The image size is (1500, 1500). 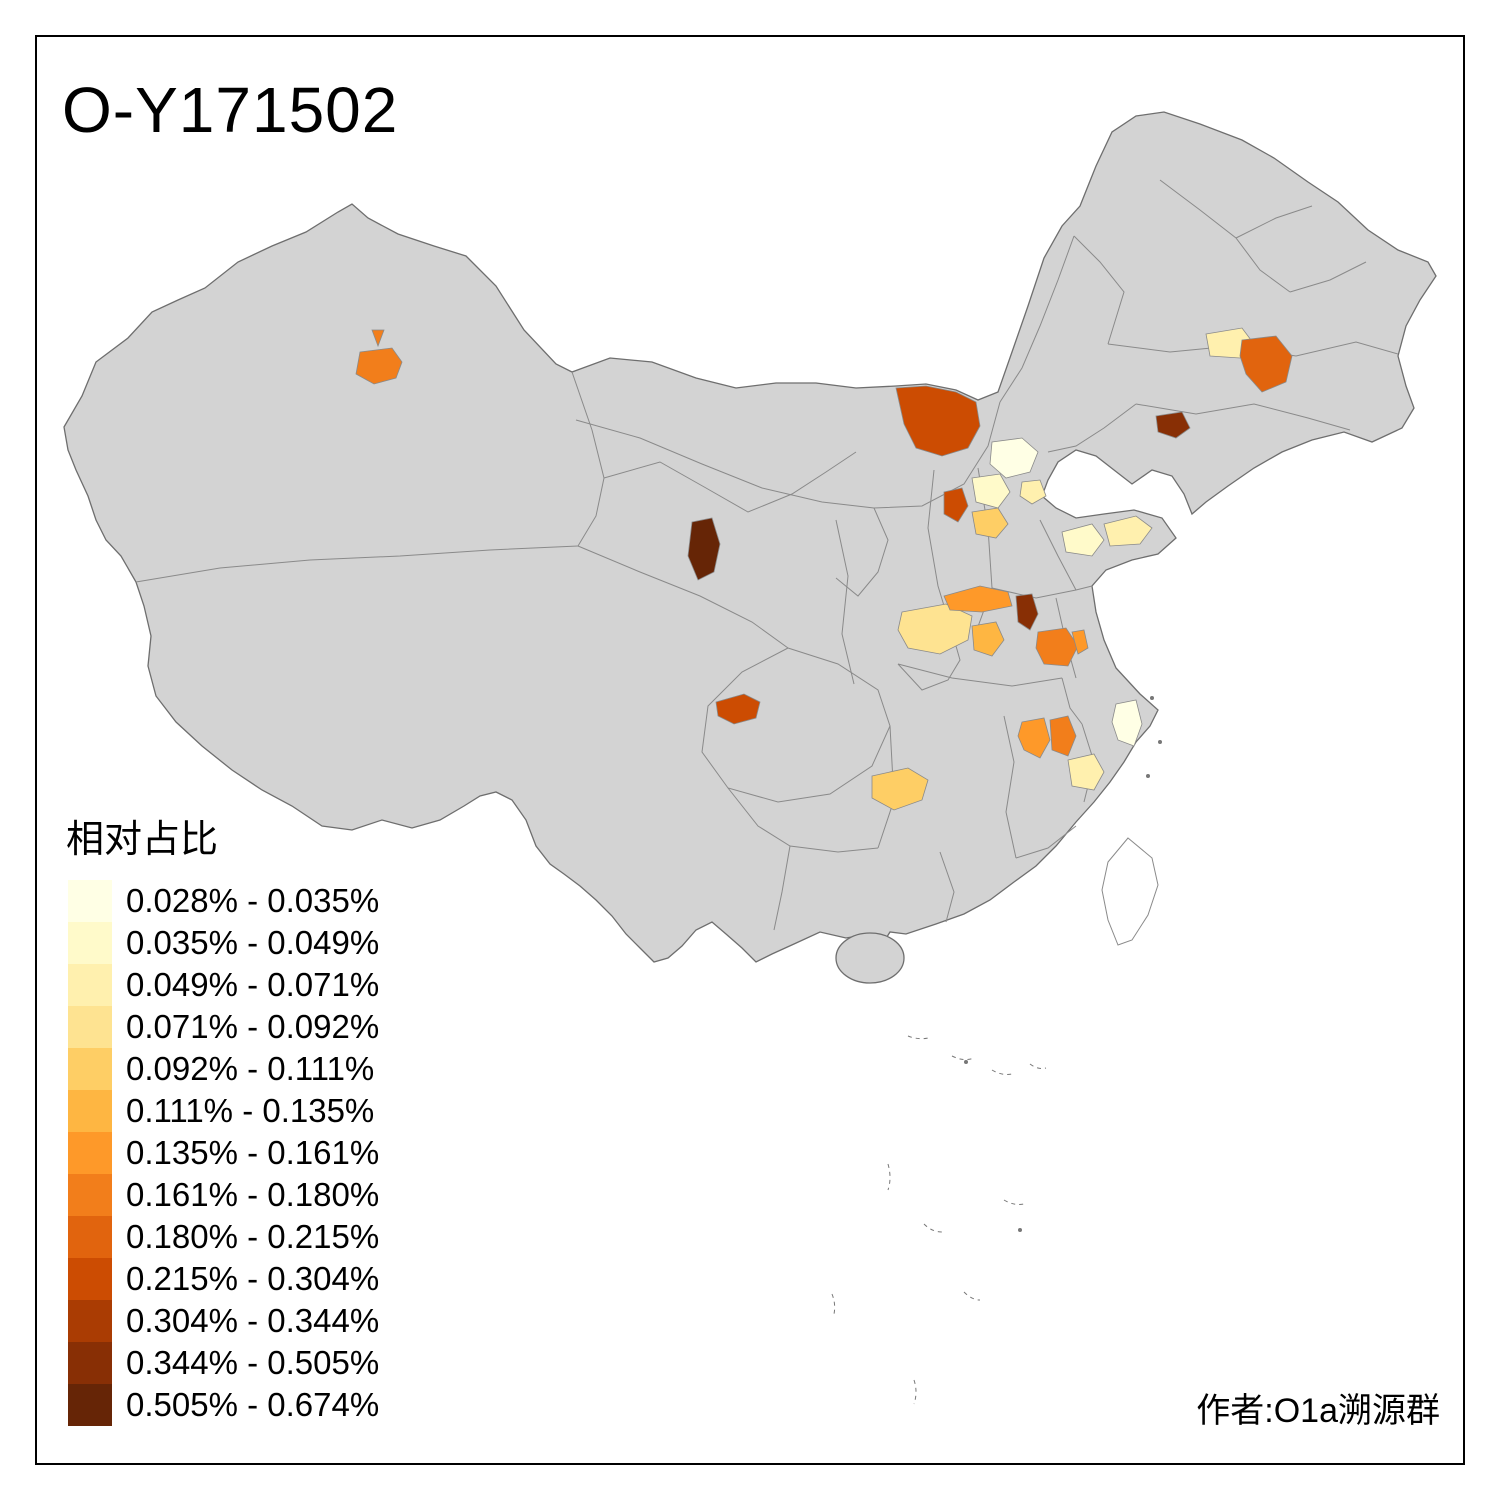 I want to click on map-region-r25, so click(x=1086, y=772).